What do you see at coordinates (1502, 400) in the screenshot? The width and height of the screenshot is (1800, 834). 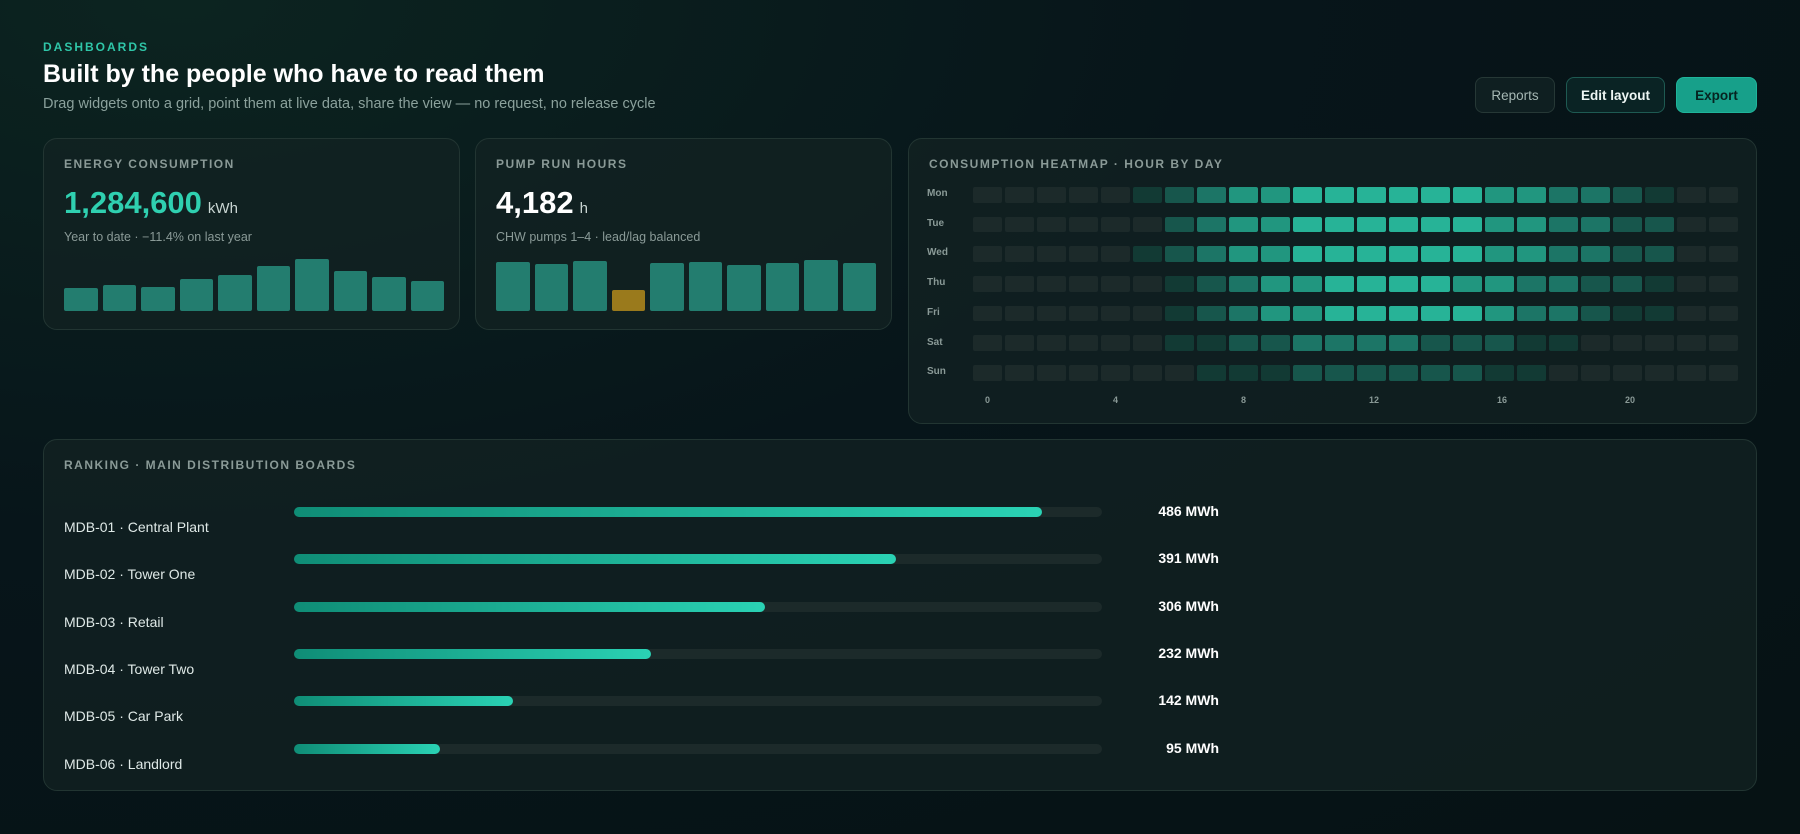 I see `heatmap-hour-label: 16` at bounding box center [1502, 400].